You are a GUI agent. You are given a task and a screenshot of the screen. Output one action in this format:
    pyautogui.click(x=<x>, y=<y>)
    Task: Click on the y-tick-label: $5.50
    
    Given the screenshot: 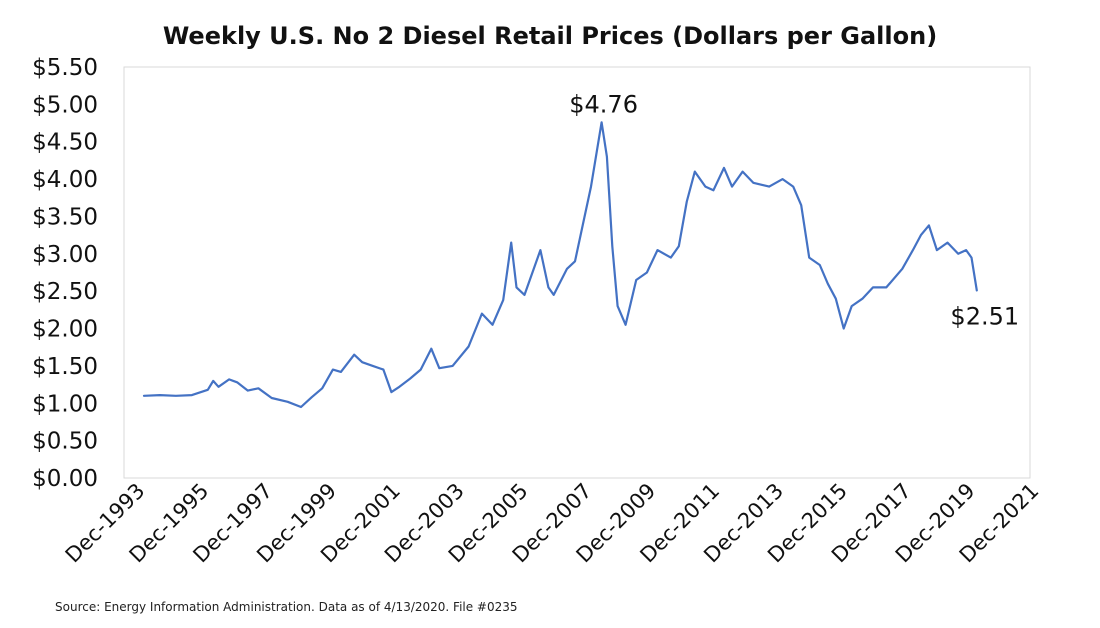 What is the action you would take?
    pyautogui.click(x=65, y=68)
    